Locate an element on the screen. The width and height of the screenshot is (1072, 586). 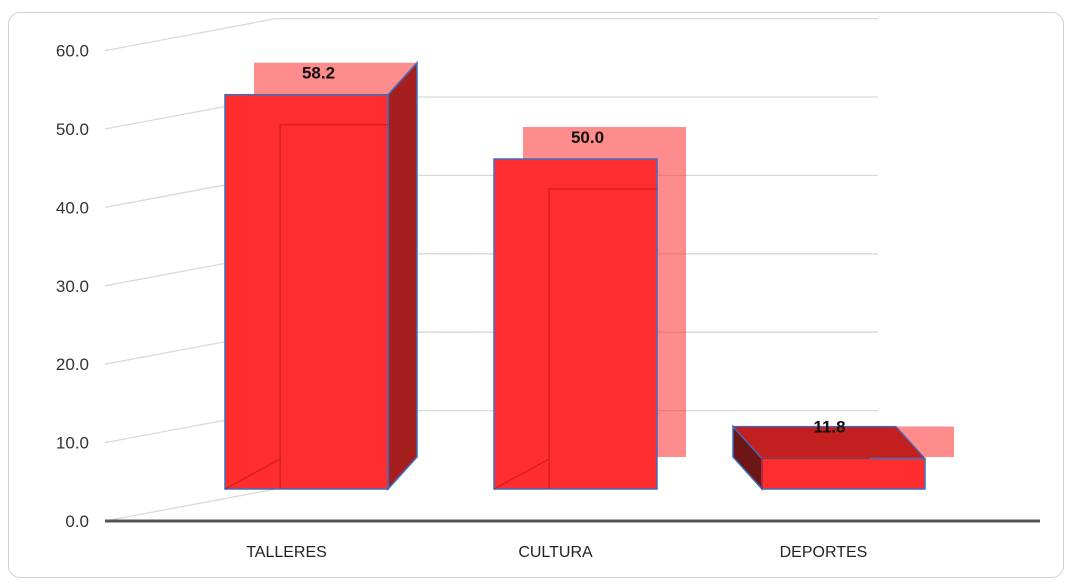
bar-deportes is located at coordinates (842, 457).